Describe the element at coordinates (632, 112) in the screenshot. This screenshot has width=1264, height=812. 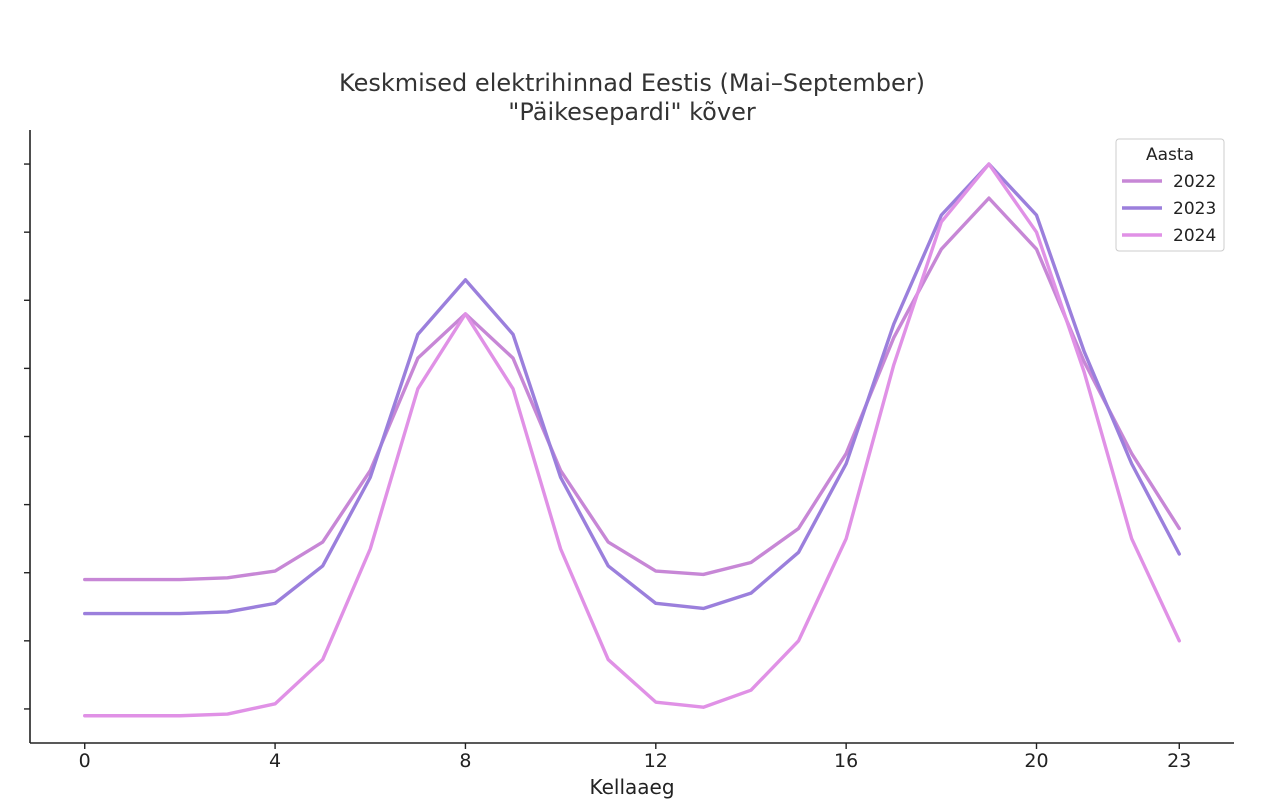
I see `chart-title-line-2: "Päikesepardi" kõver` at that location.